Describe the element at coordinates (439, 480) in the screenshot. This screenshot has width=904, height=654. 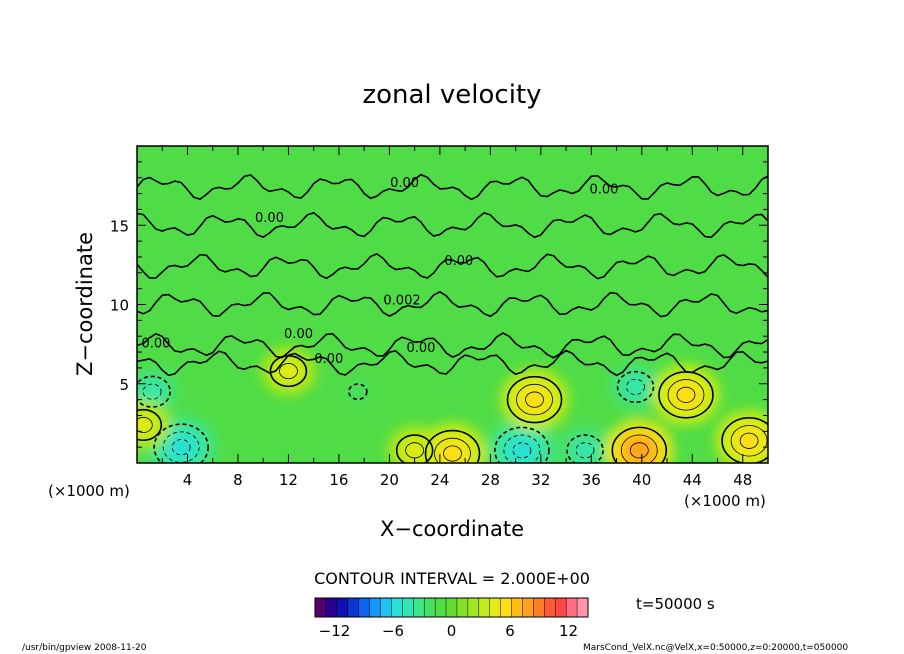
I see `x-tick-label: 24` at that location.